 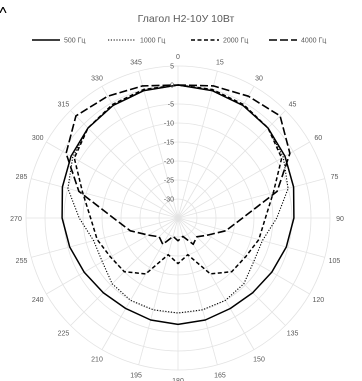 I want to click on angle-tick-label: 60, so click(x=318, y=138).